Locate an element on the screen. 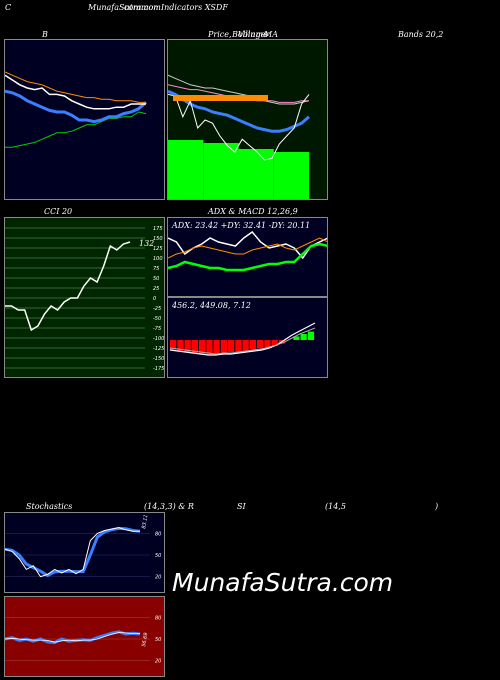 The image size is (500, 680). stoch-label-e: ) is located at coordinates (437, 506).